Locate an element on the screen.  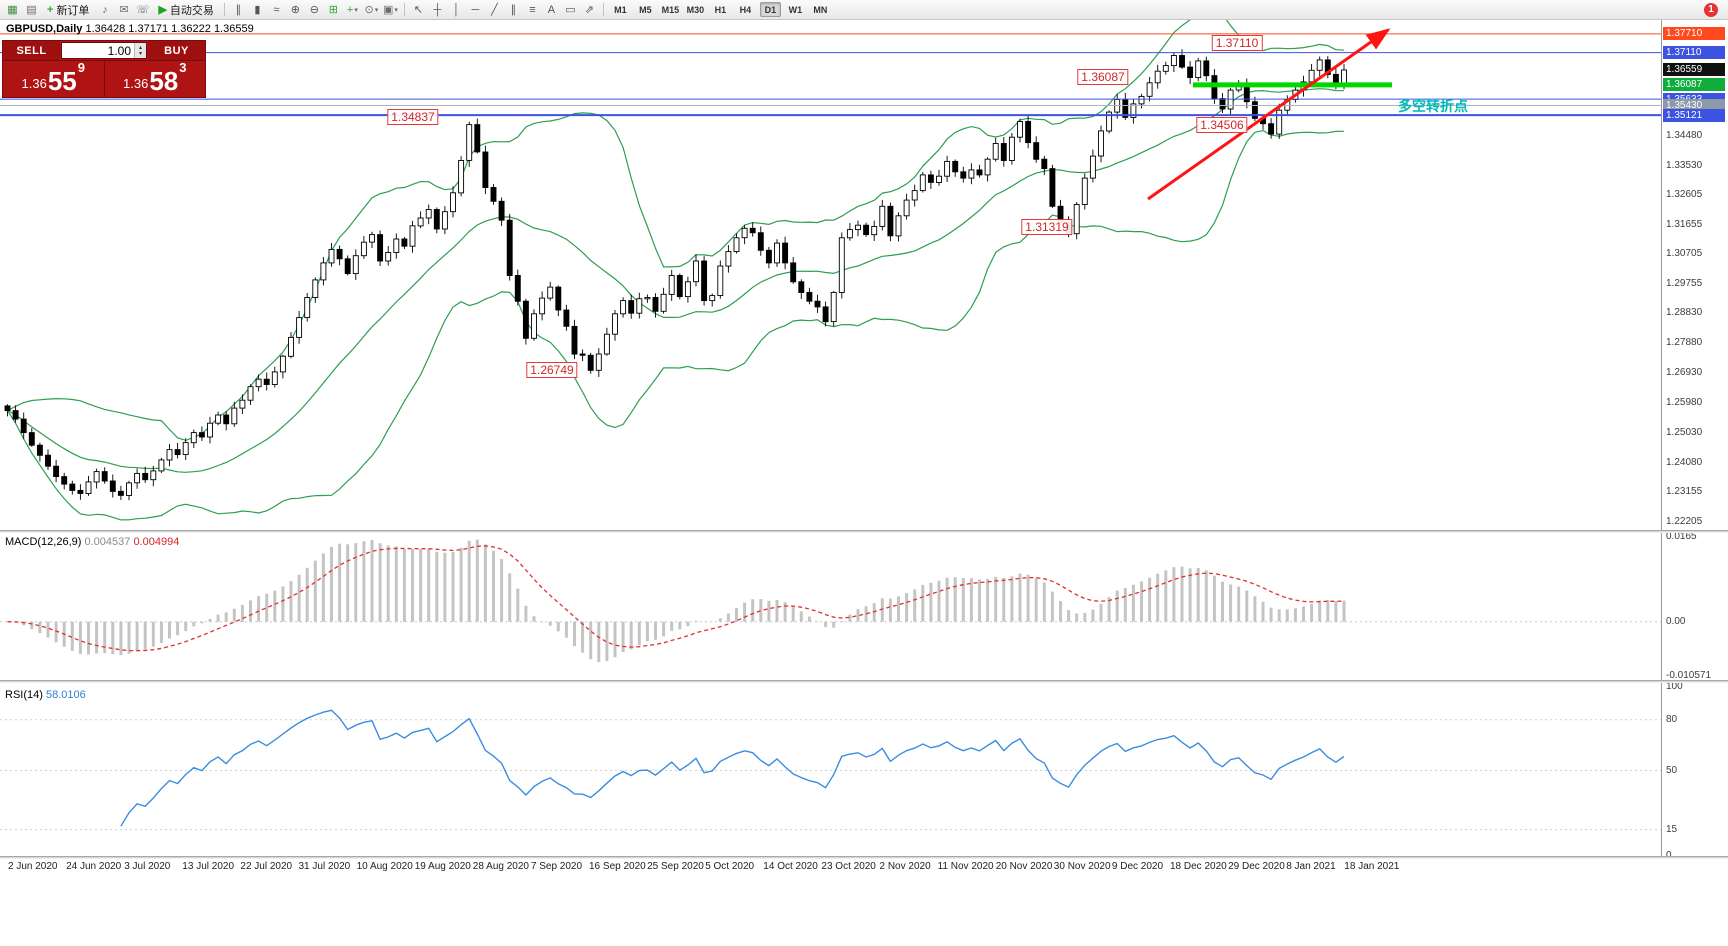
trend-line is located at coordinates (1269, 114).